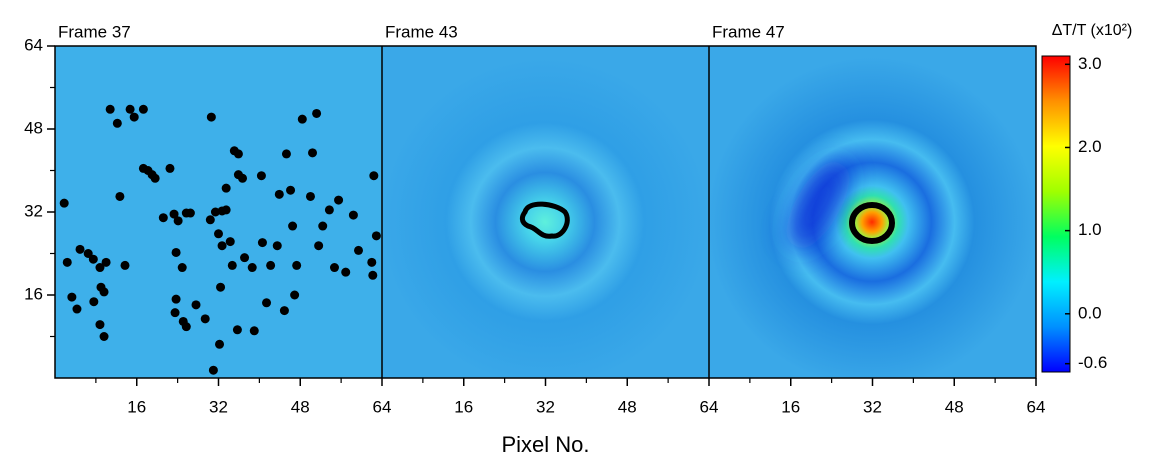 This screenshot has width=1150, height=467. I want to click on colorbar-title: ΔT/T (x10²), so click(1092, 30).